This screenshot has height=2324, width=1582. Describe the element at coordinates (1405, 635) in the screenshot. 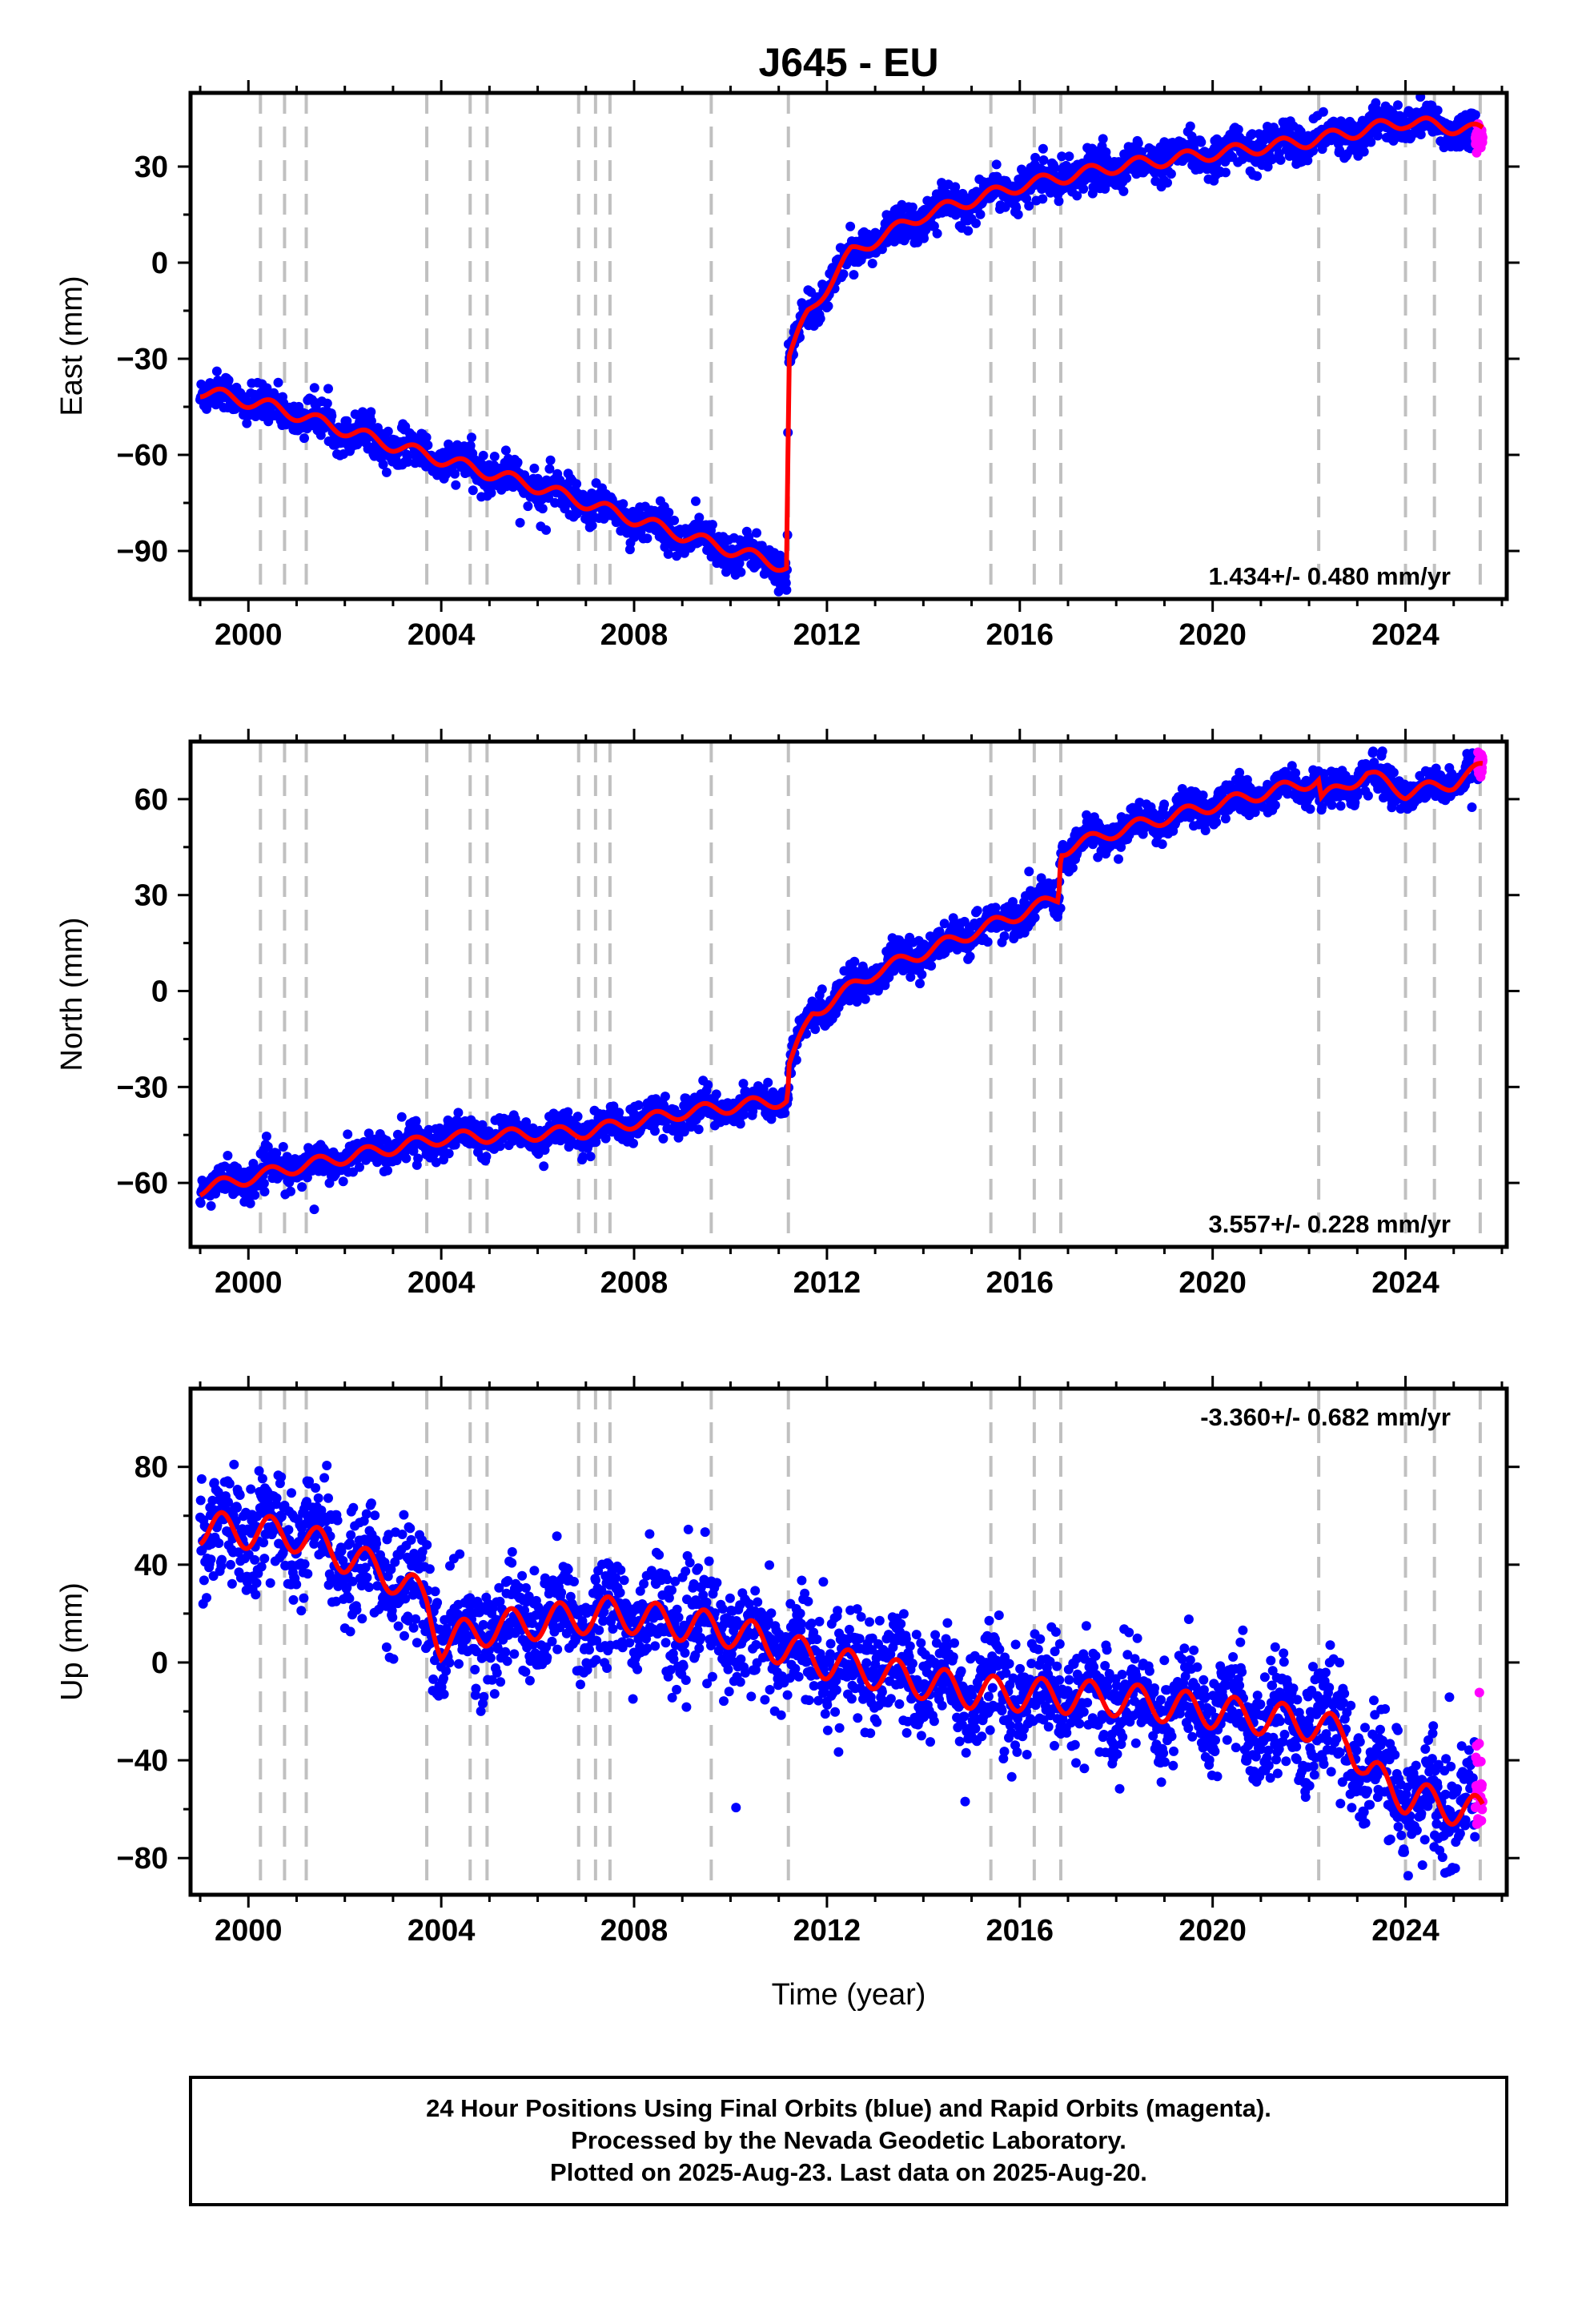

I see `x-tick-label: 2024` at that location.